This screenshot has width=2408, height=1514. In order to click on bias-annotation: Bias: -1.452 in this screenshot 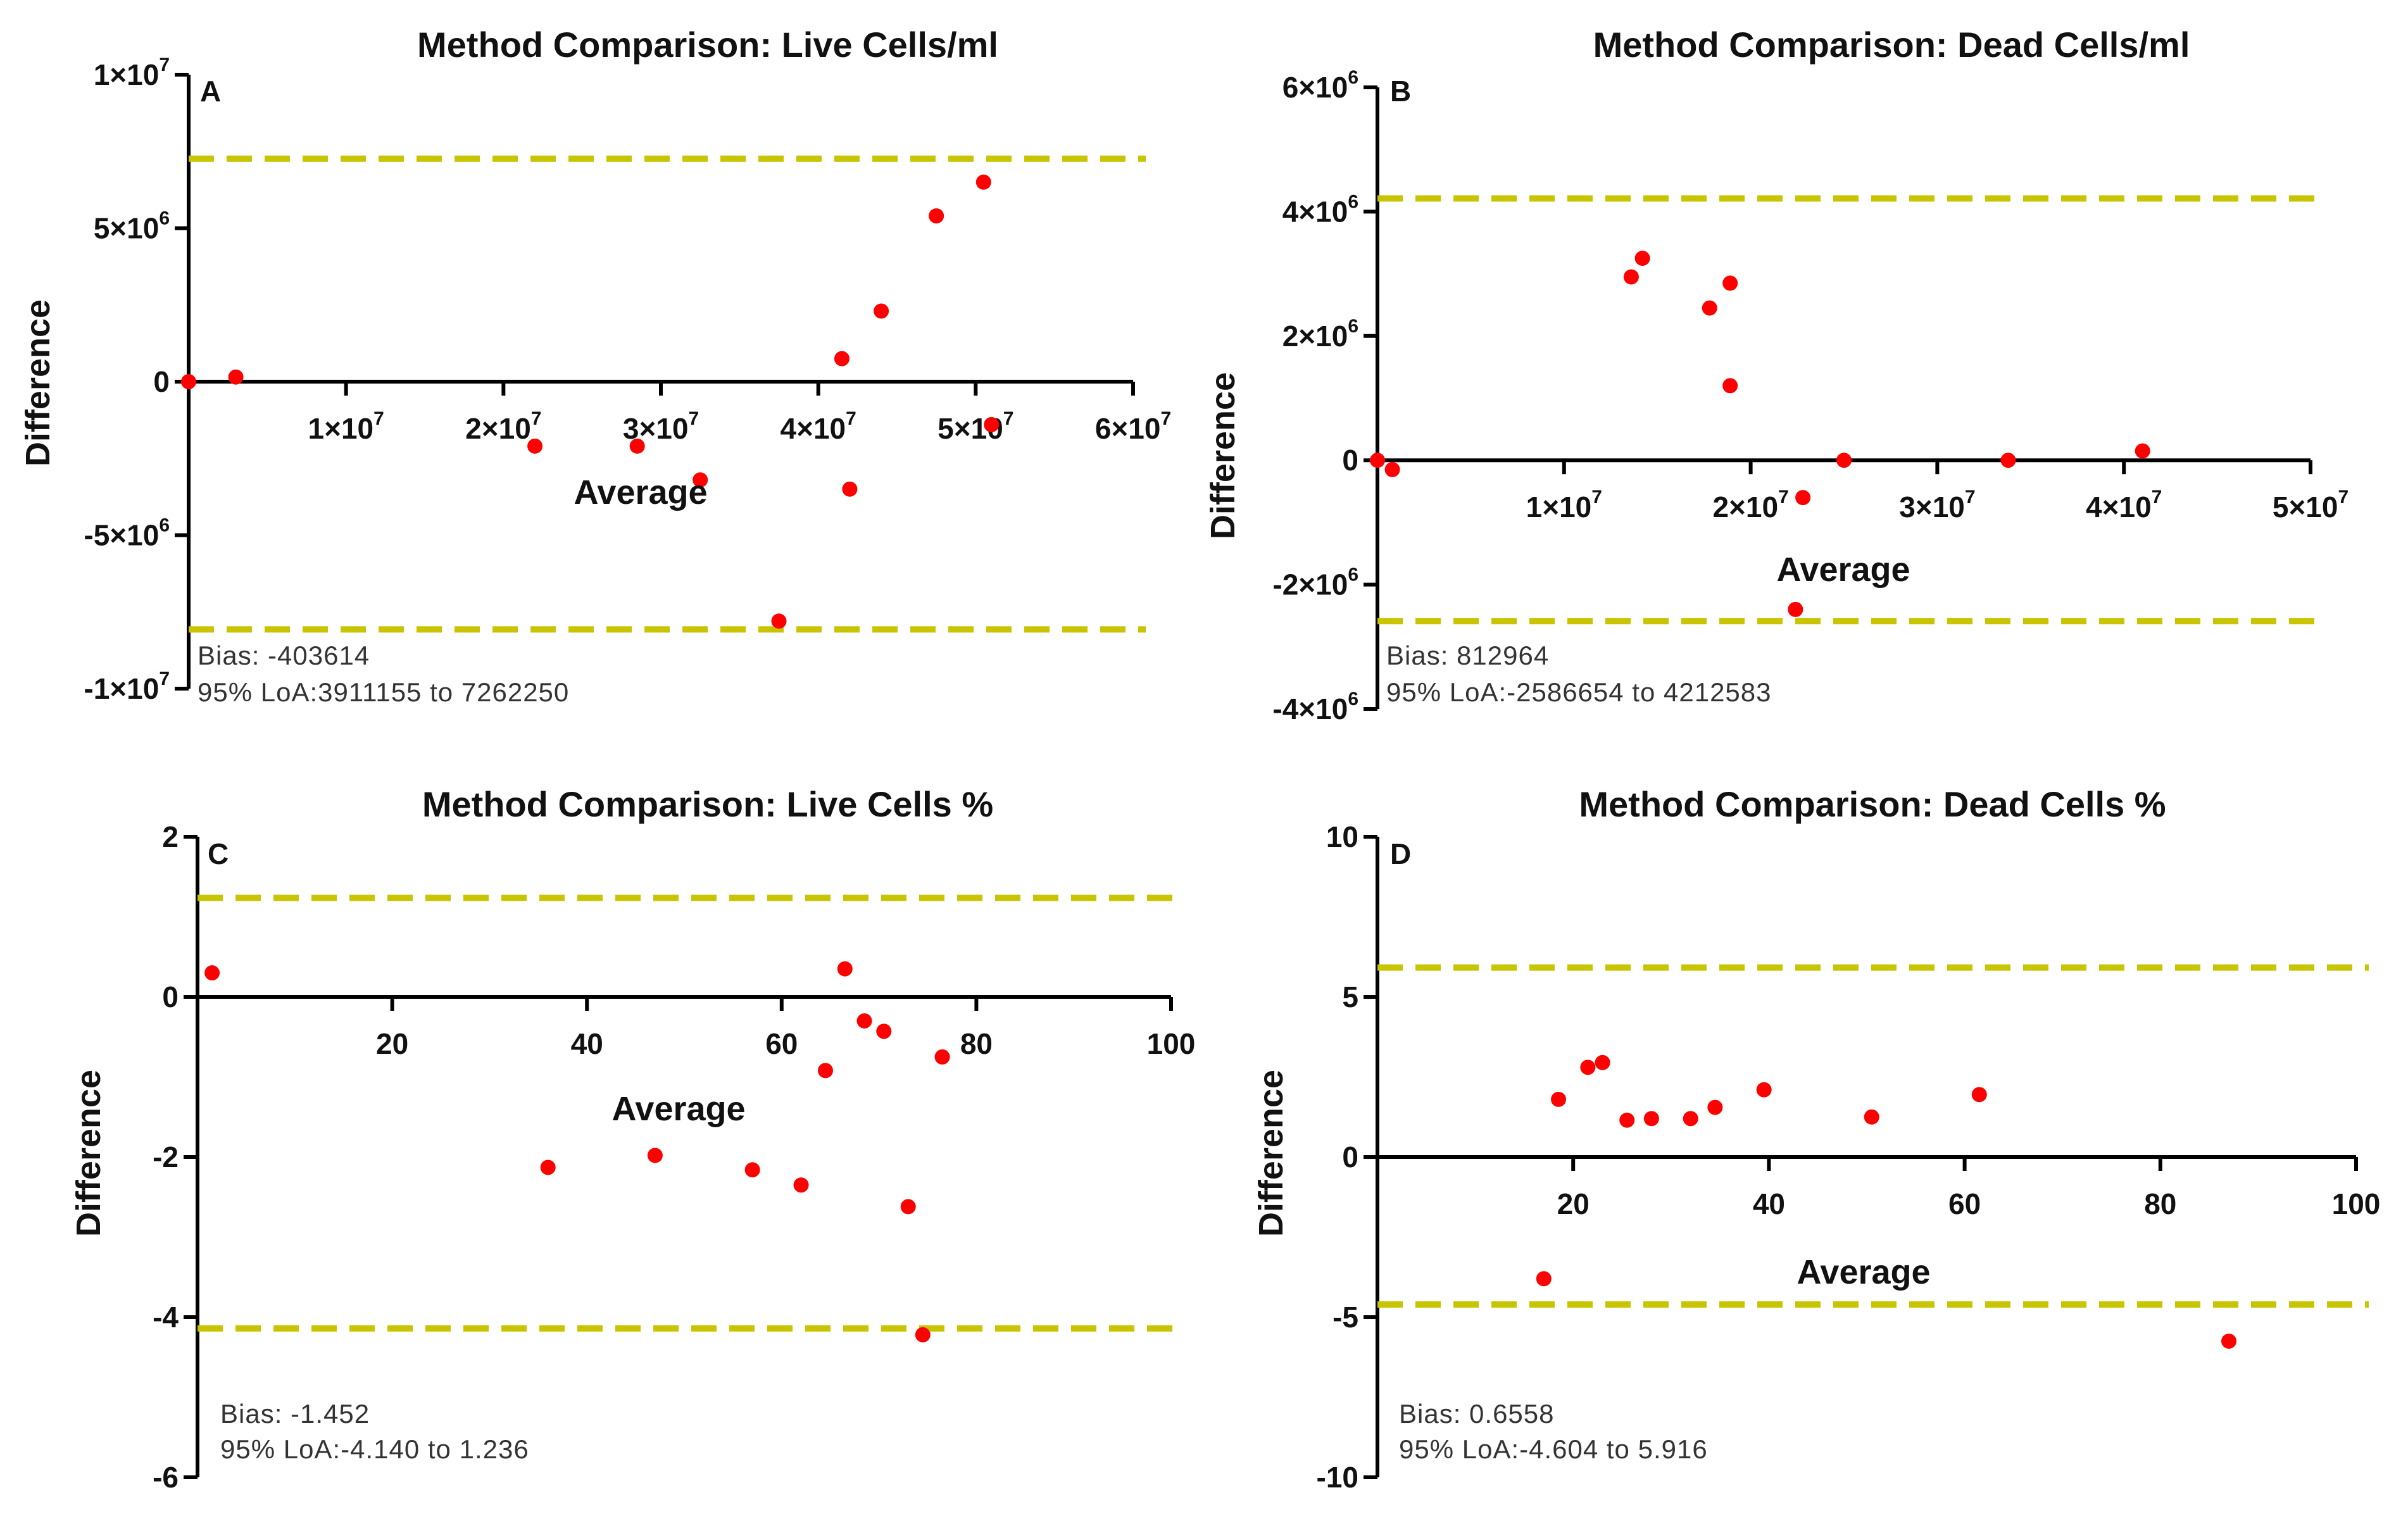, I will do `click(295, 1414)`.